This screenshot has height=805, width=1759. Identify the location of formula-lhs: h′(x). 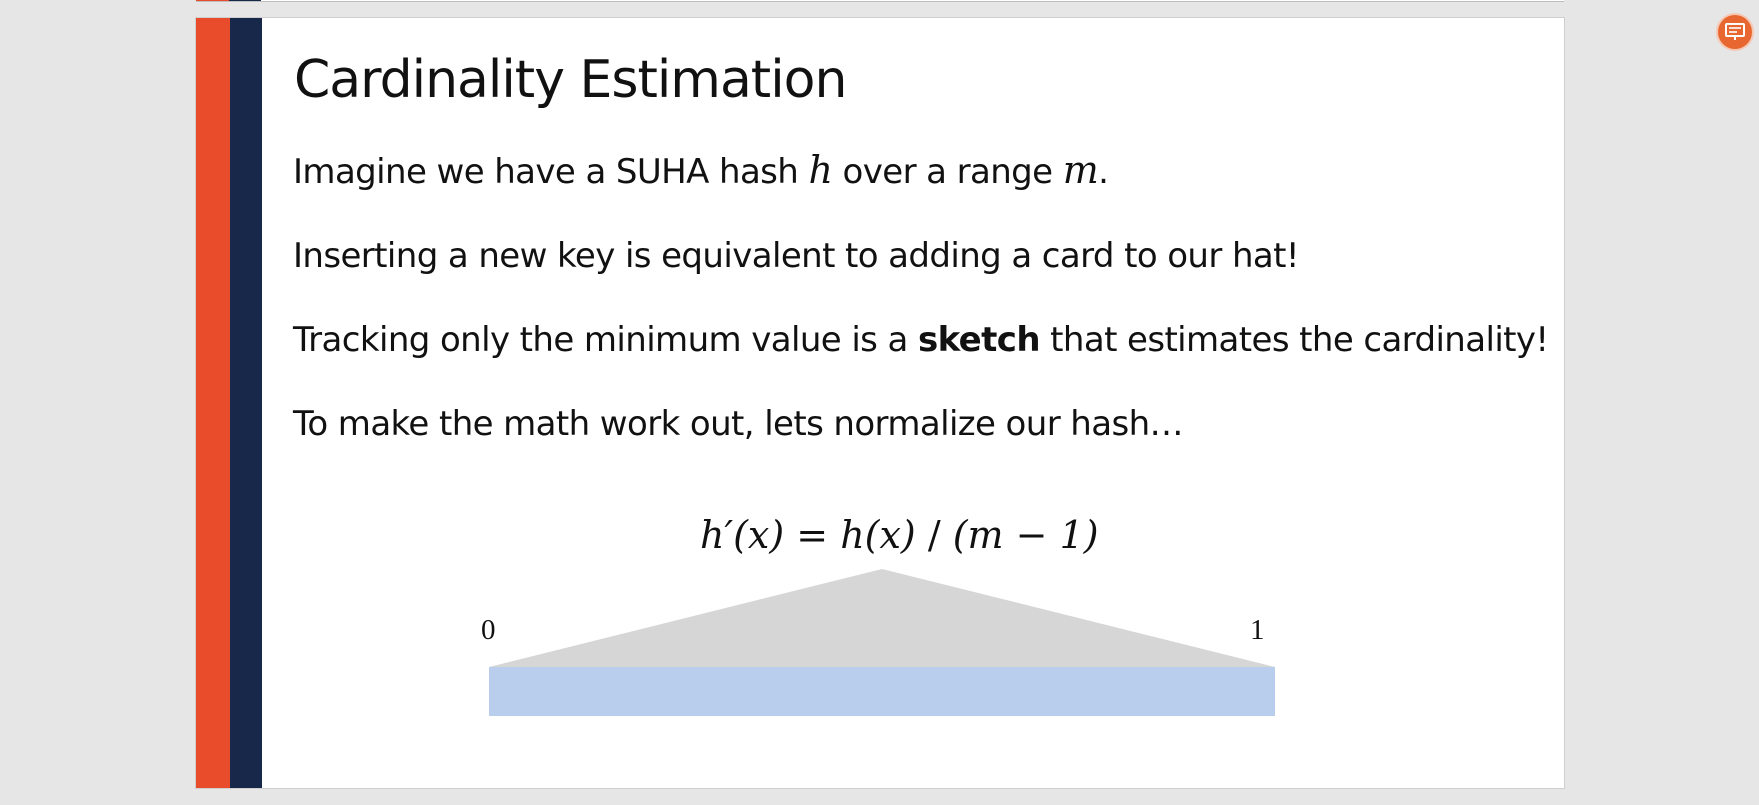
(742, 535).